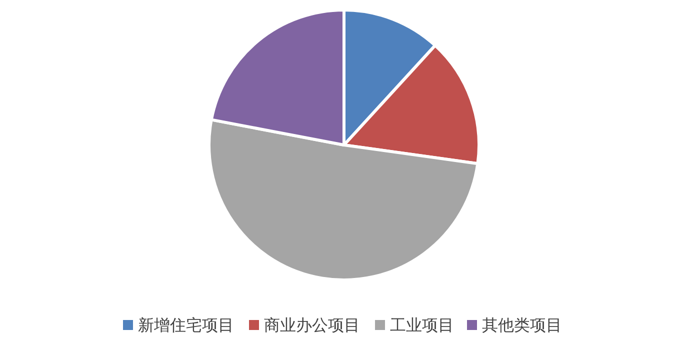  What do you see at coordinates (522, 325) in the screenshot?
I see `legend-label: 其他类项目` at bounding box center [522, 325].